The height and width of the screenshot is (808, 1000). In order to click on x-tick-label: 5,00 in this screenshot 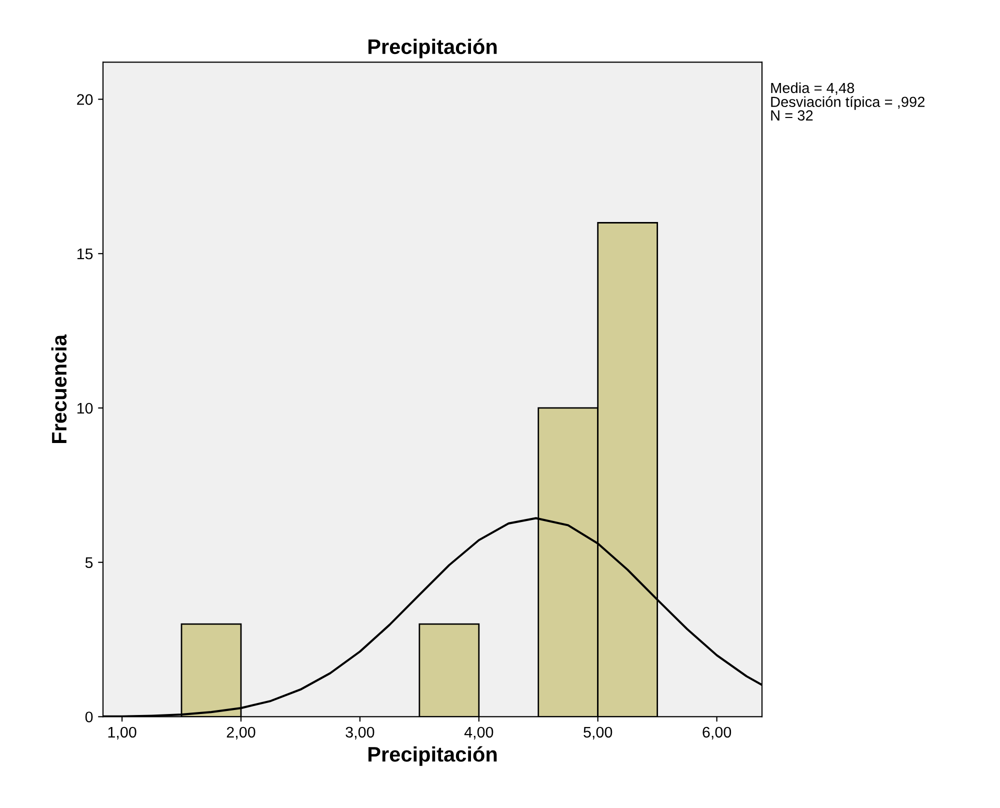, I will do `click(598, 733)`.